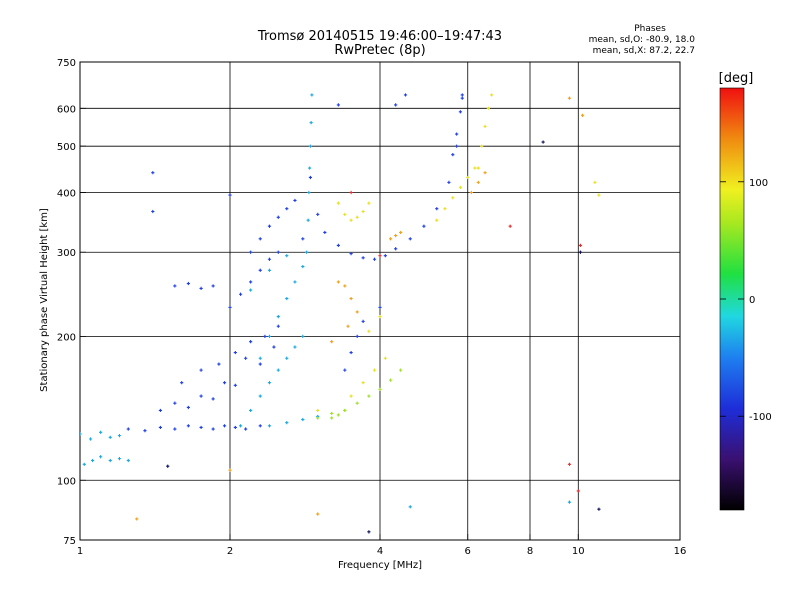  What do you see at coordinates (66, 109) in the screenshot?
I see `y-tick-label: 600` at bounding box center [66, 109].